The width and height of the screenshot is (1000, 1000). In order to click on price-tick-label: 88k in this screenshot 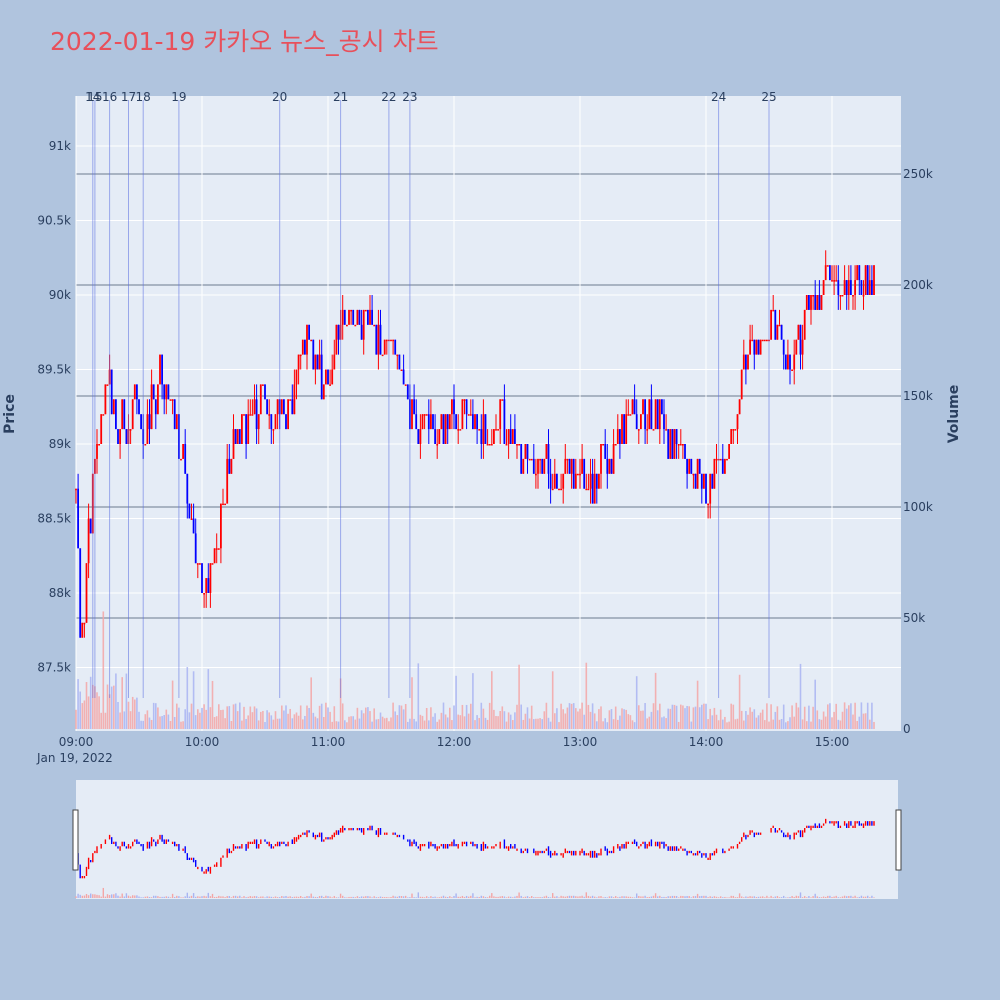, I will do `click(60, 593)`.